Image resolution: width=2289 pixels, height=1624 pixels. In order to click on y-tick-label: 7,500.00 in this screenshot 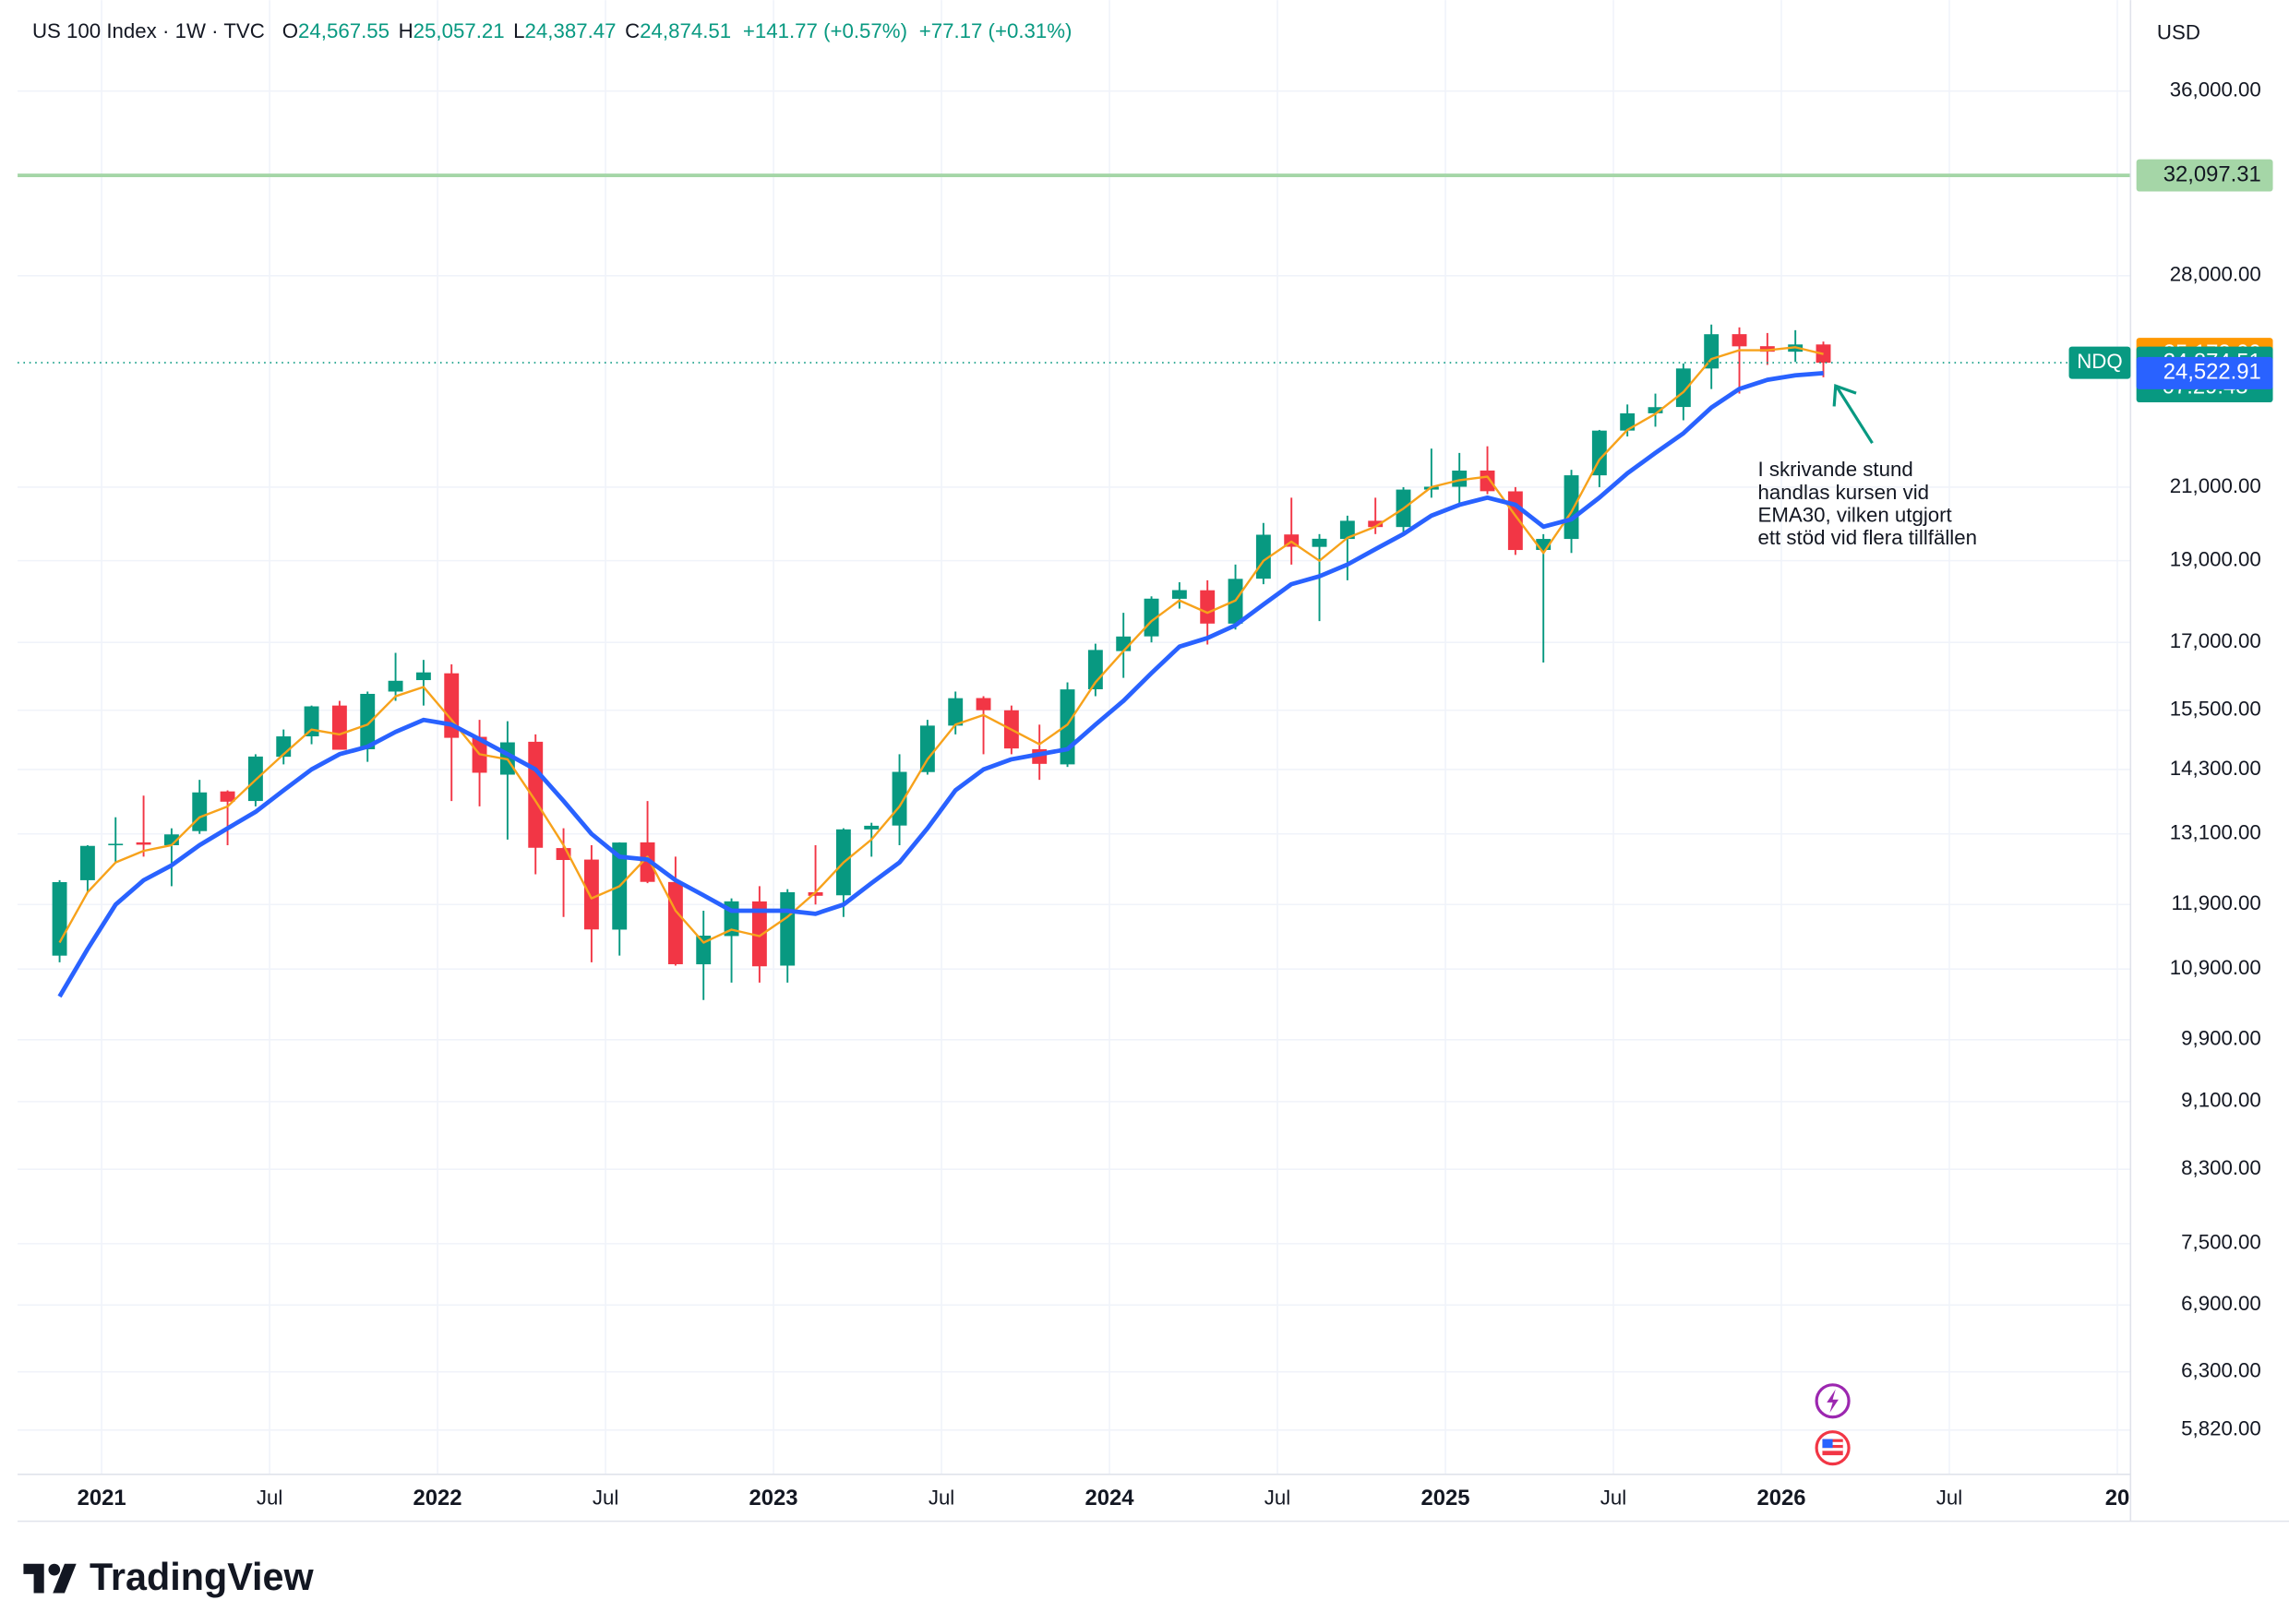, I will do `click(2221, 1242)`.